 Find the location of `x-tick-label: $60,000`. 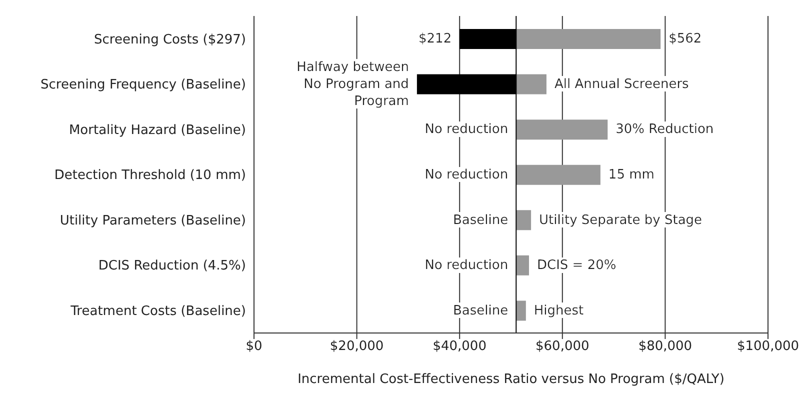

x-tick-label: $60,000 is located at coordinates (563, 346).